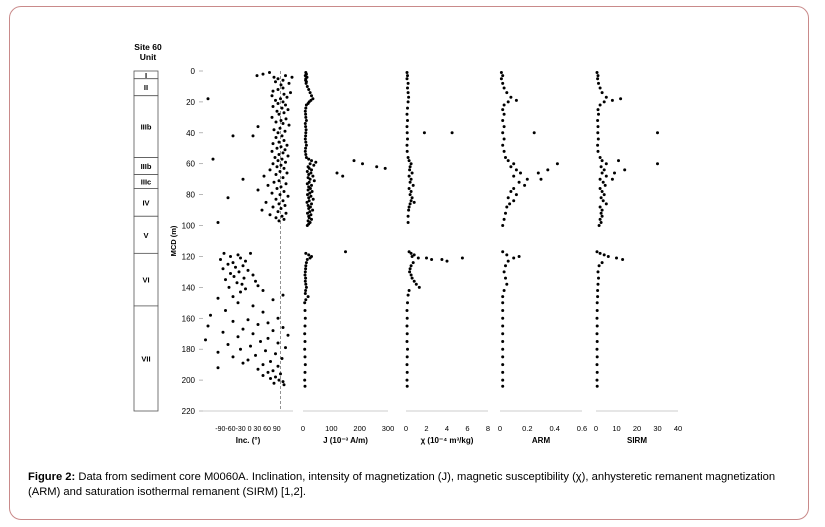 The width and height of the screenshot is (825, 527). Describe the element at coordinates (447, 440) in the screenshot. I see `x-axis-label: χ (10⁻⁴ m³/kg)` at that location.